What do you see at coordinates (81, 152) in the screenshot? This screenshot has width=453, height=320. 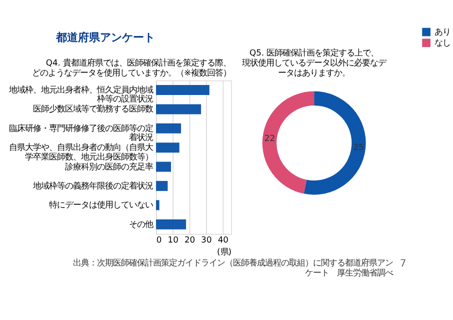 I see `y-tick-label: 自県大学や、自県出身者の動向（自県大学卒業医師数、地元出身医師数等）` at bounding box center [81, 152].